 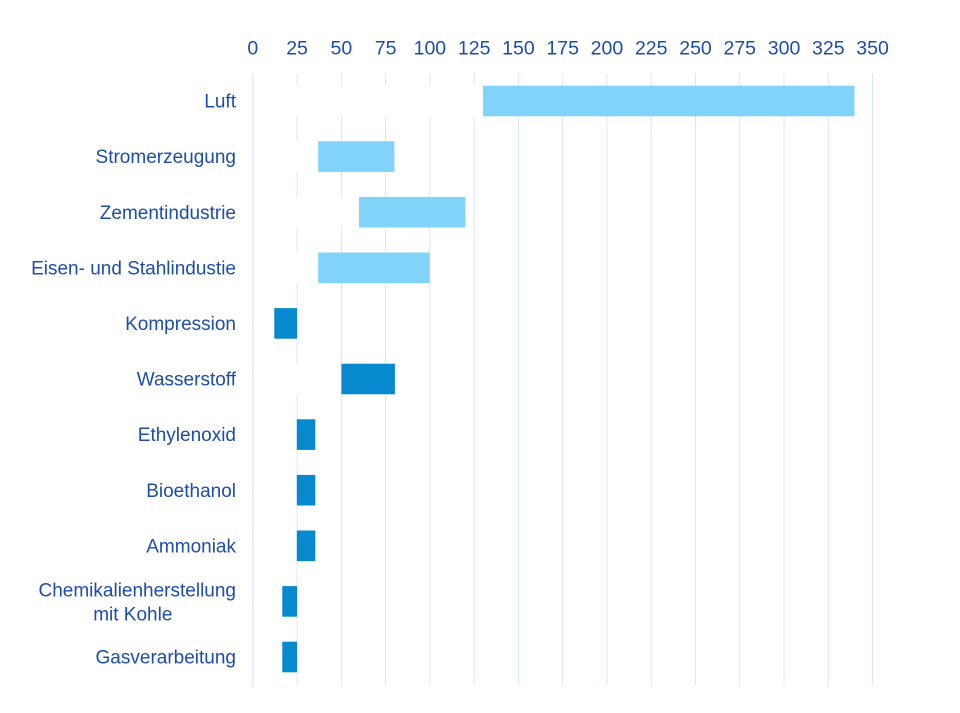 What do you see at coordinates (252, 48) in the screenshot?
I see `svg-text: 0` at bounding box center [252, 48].